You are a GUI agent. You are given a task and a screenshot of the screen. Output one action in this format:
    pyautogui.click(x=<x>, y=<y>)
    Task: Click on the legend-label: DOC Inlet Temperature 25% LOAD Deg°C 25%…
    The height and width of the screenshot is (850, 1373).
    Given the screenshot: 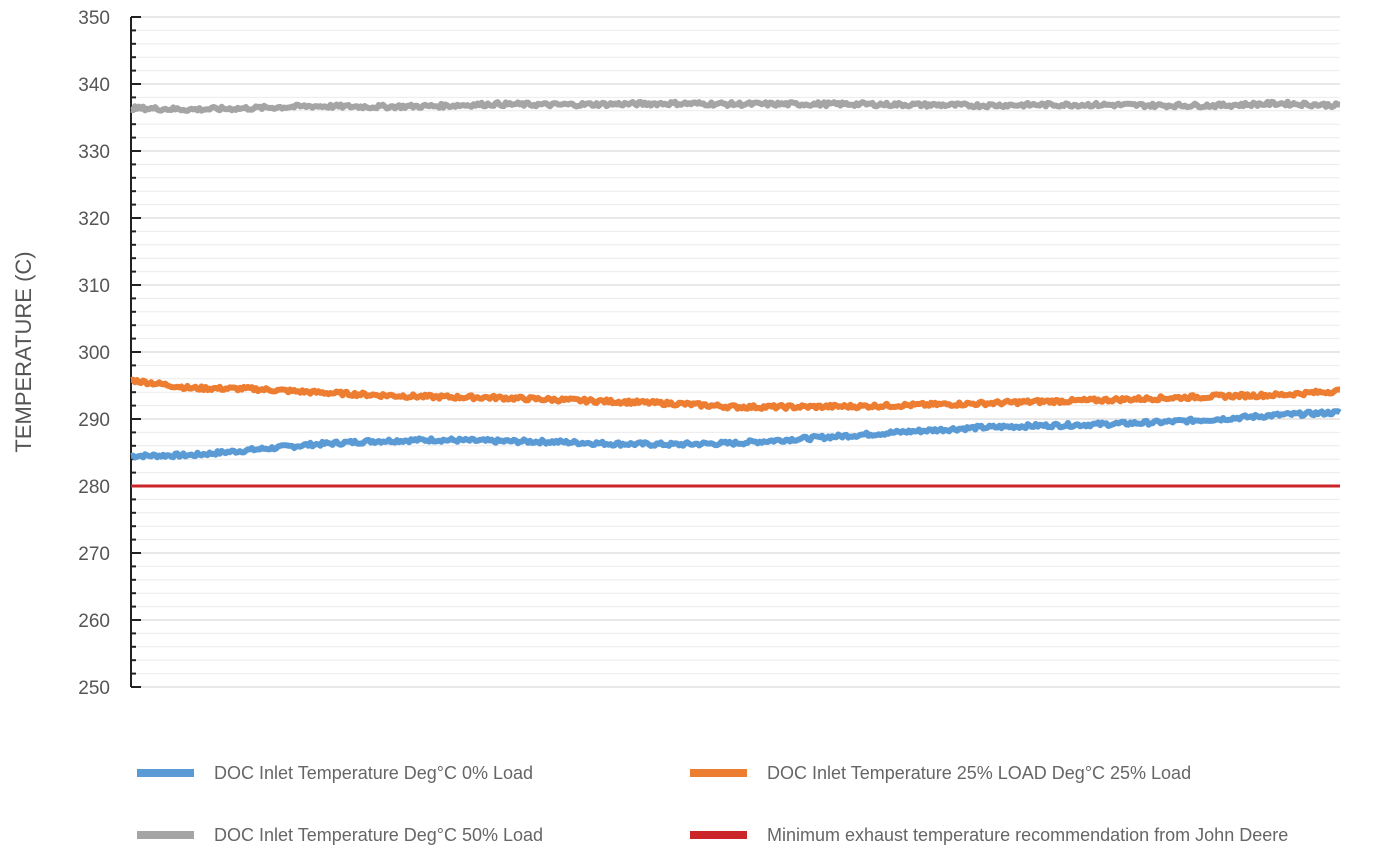 What is the action you would take?
    pyautogui.click(x=979, y=773)
    